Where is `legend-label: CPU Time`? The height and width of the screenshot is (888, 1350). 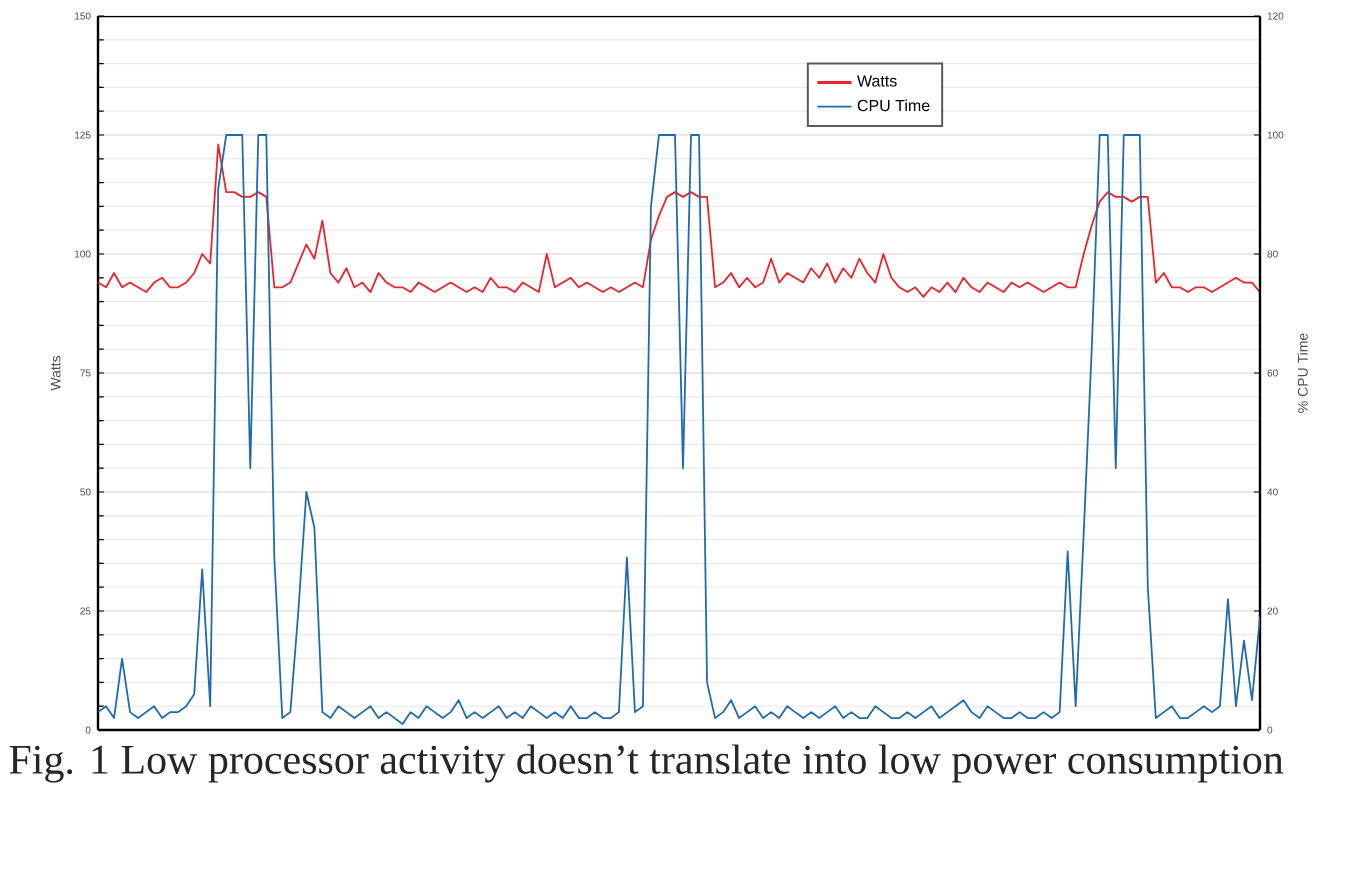
legend-label: CPU Time is located at coordinates (893, 105).